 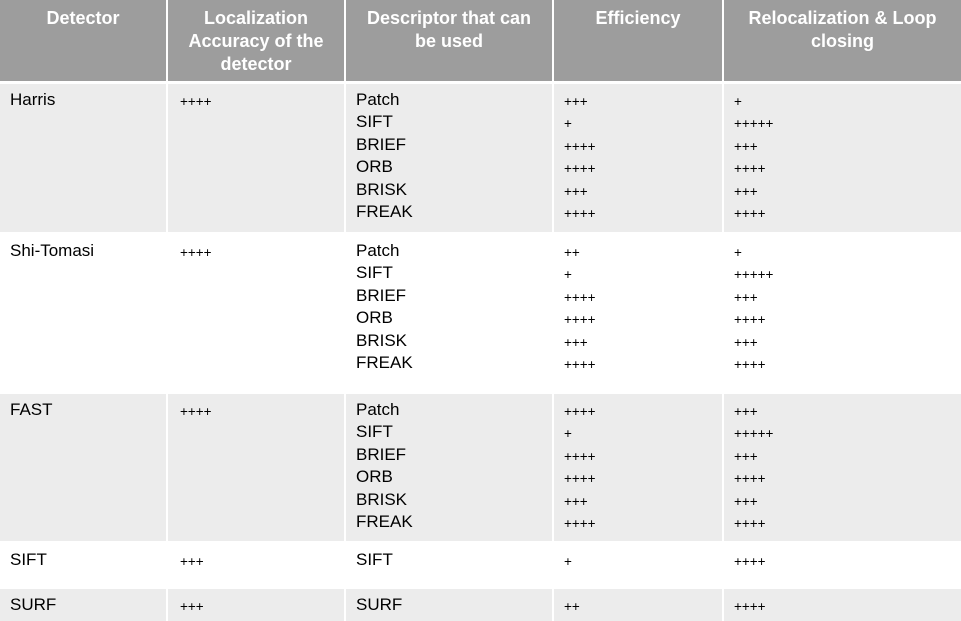 I want to click on descriptor-item: SURF, so click(x=379, y=604).